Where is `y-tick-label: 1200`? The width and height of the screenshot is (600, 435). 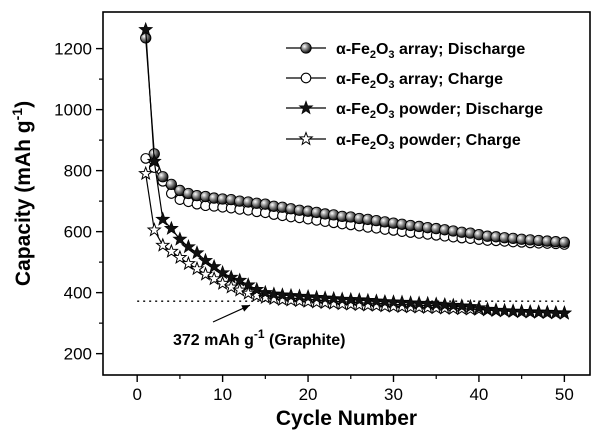 y-tick-label: 1200 is located at coordinates (73, 49).